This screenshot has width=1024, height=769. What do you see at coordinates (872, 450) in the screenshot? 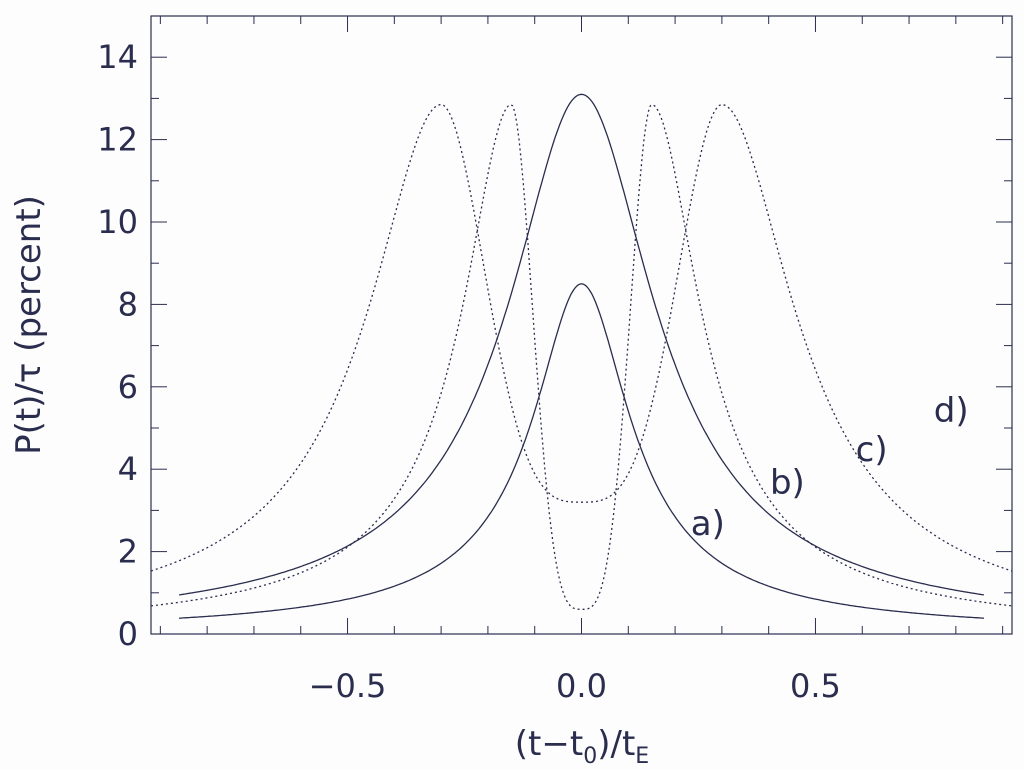
I see `curve-label-c: c)` at bounding box center [872, 450].